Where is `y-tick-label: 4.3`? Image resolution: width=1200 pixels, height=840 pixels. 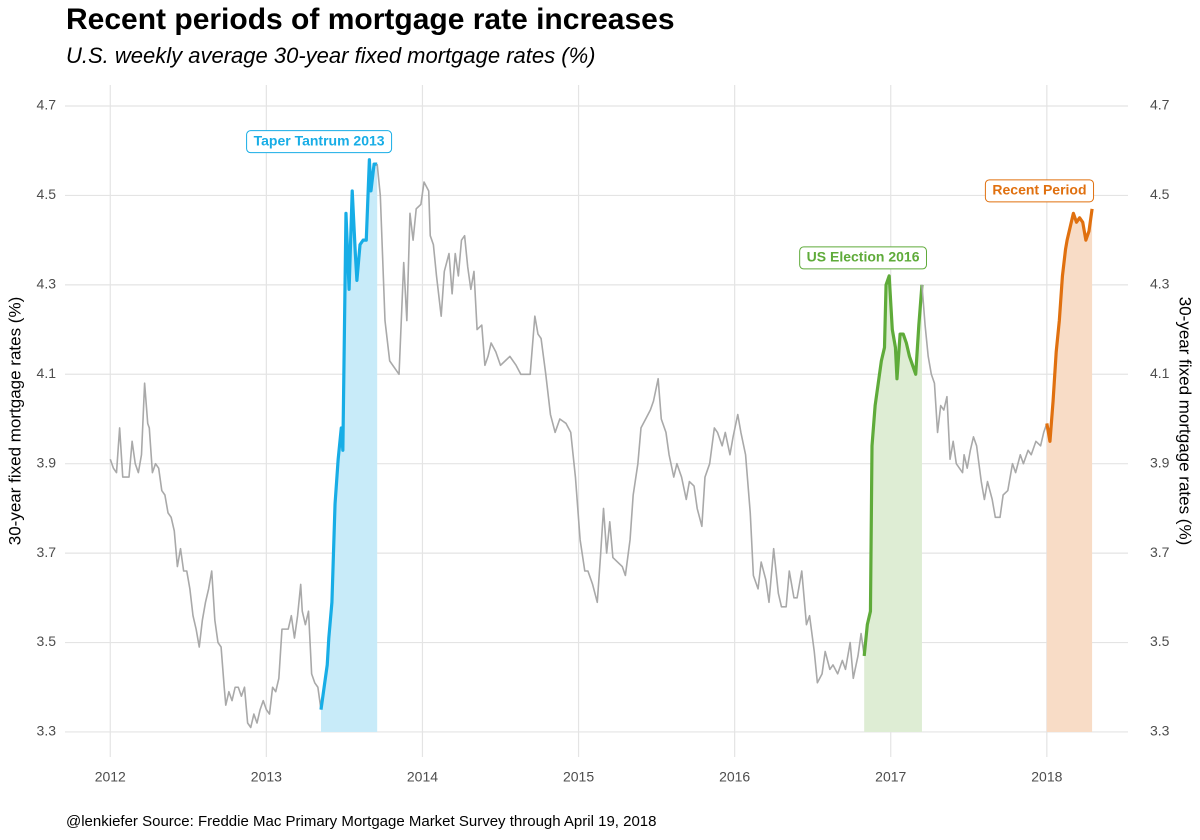 y-tick-label: 4.3 is located at coordinates (47, 284).